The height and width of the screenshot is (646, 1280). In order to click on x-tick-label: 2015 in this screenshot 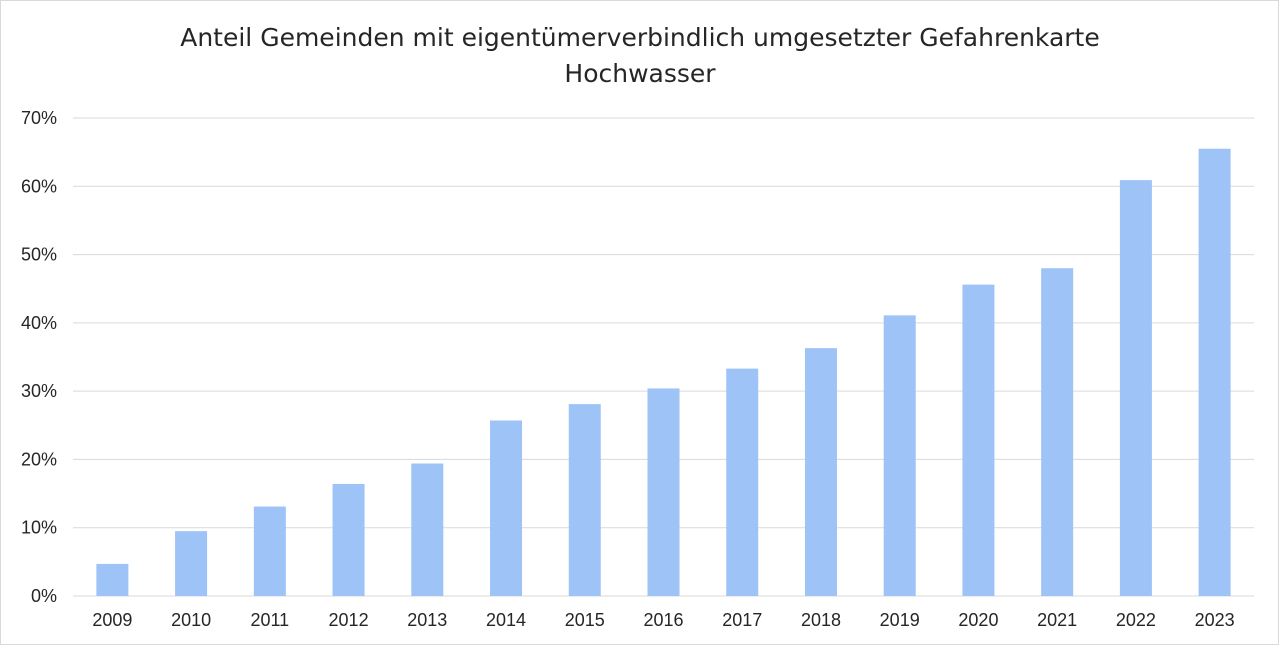, I will do `click(585, 620)`.